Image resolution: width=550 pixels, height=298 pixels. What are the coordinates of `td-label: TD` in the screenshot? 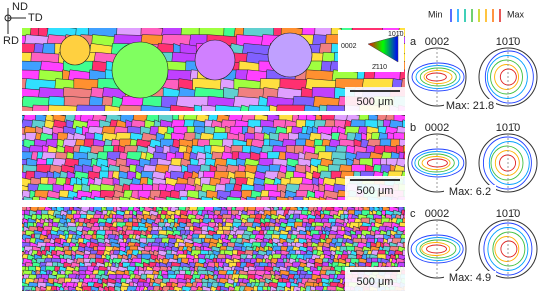 It's located at (35, 18).